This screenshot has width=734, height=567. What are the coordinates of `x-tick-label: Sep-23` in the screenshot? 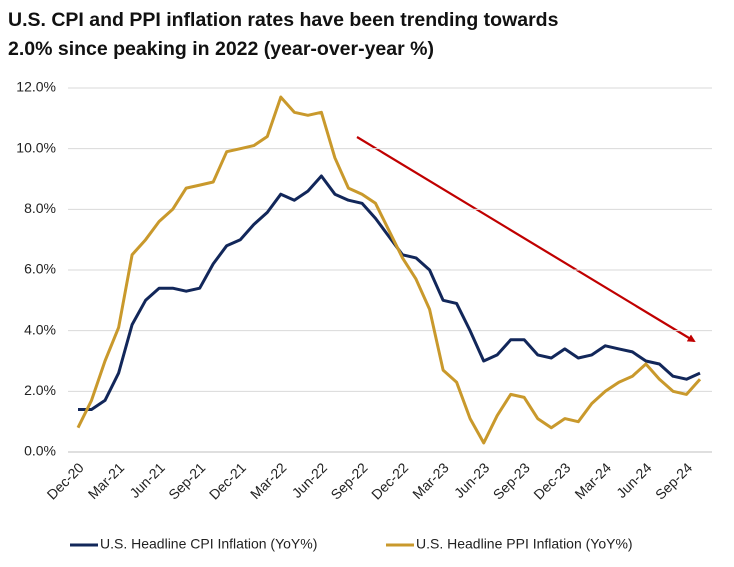 It's located at (511, 480).